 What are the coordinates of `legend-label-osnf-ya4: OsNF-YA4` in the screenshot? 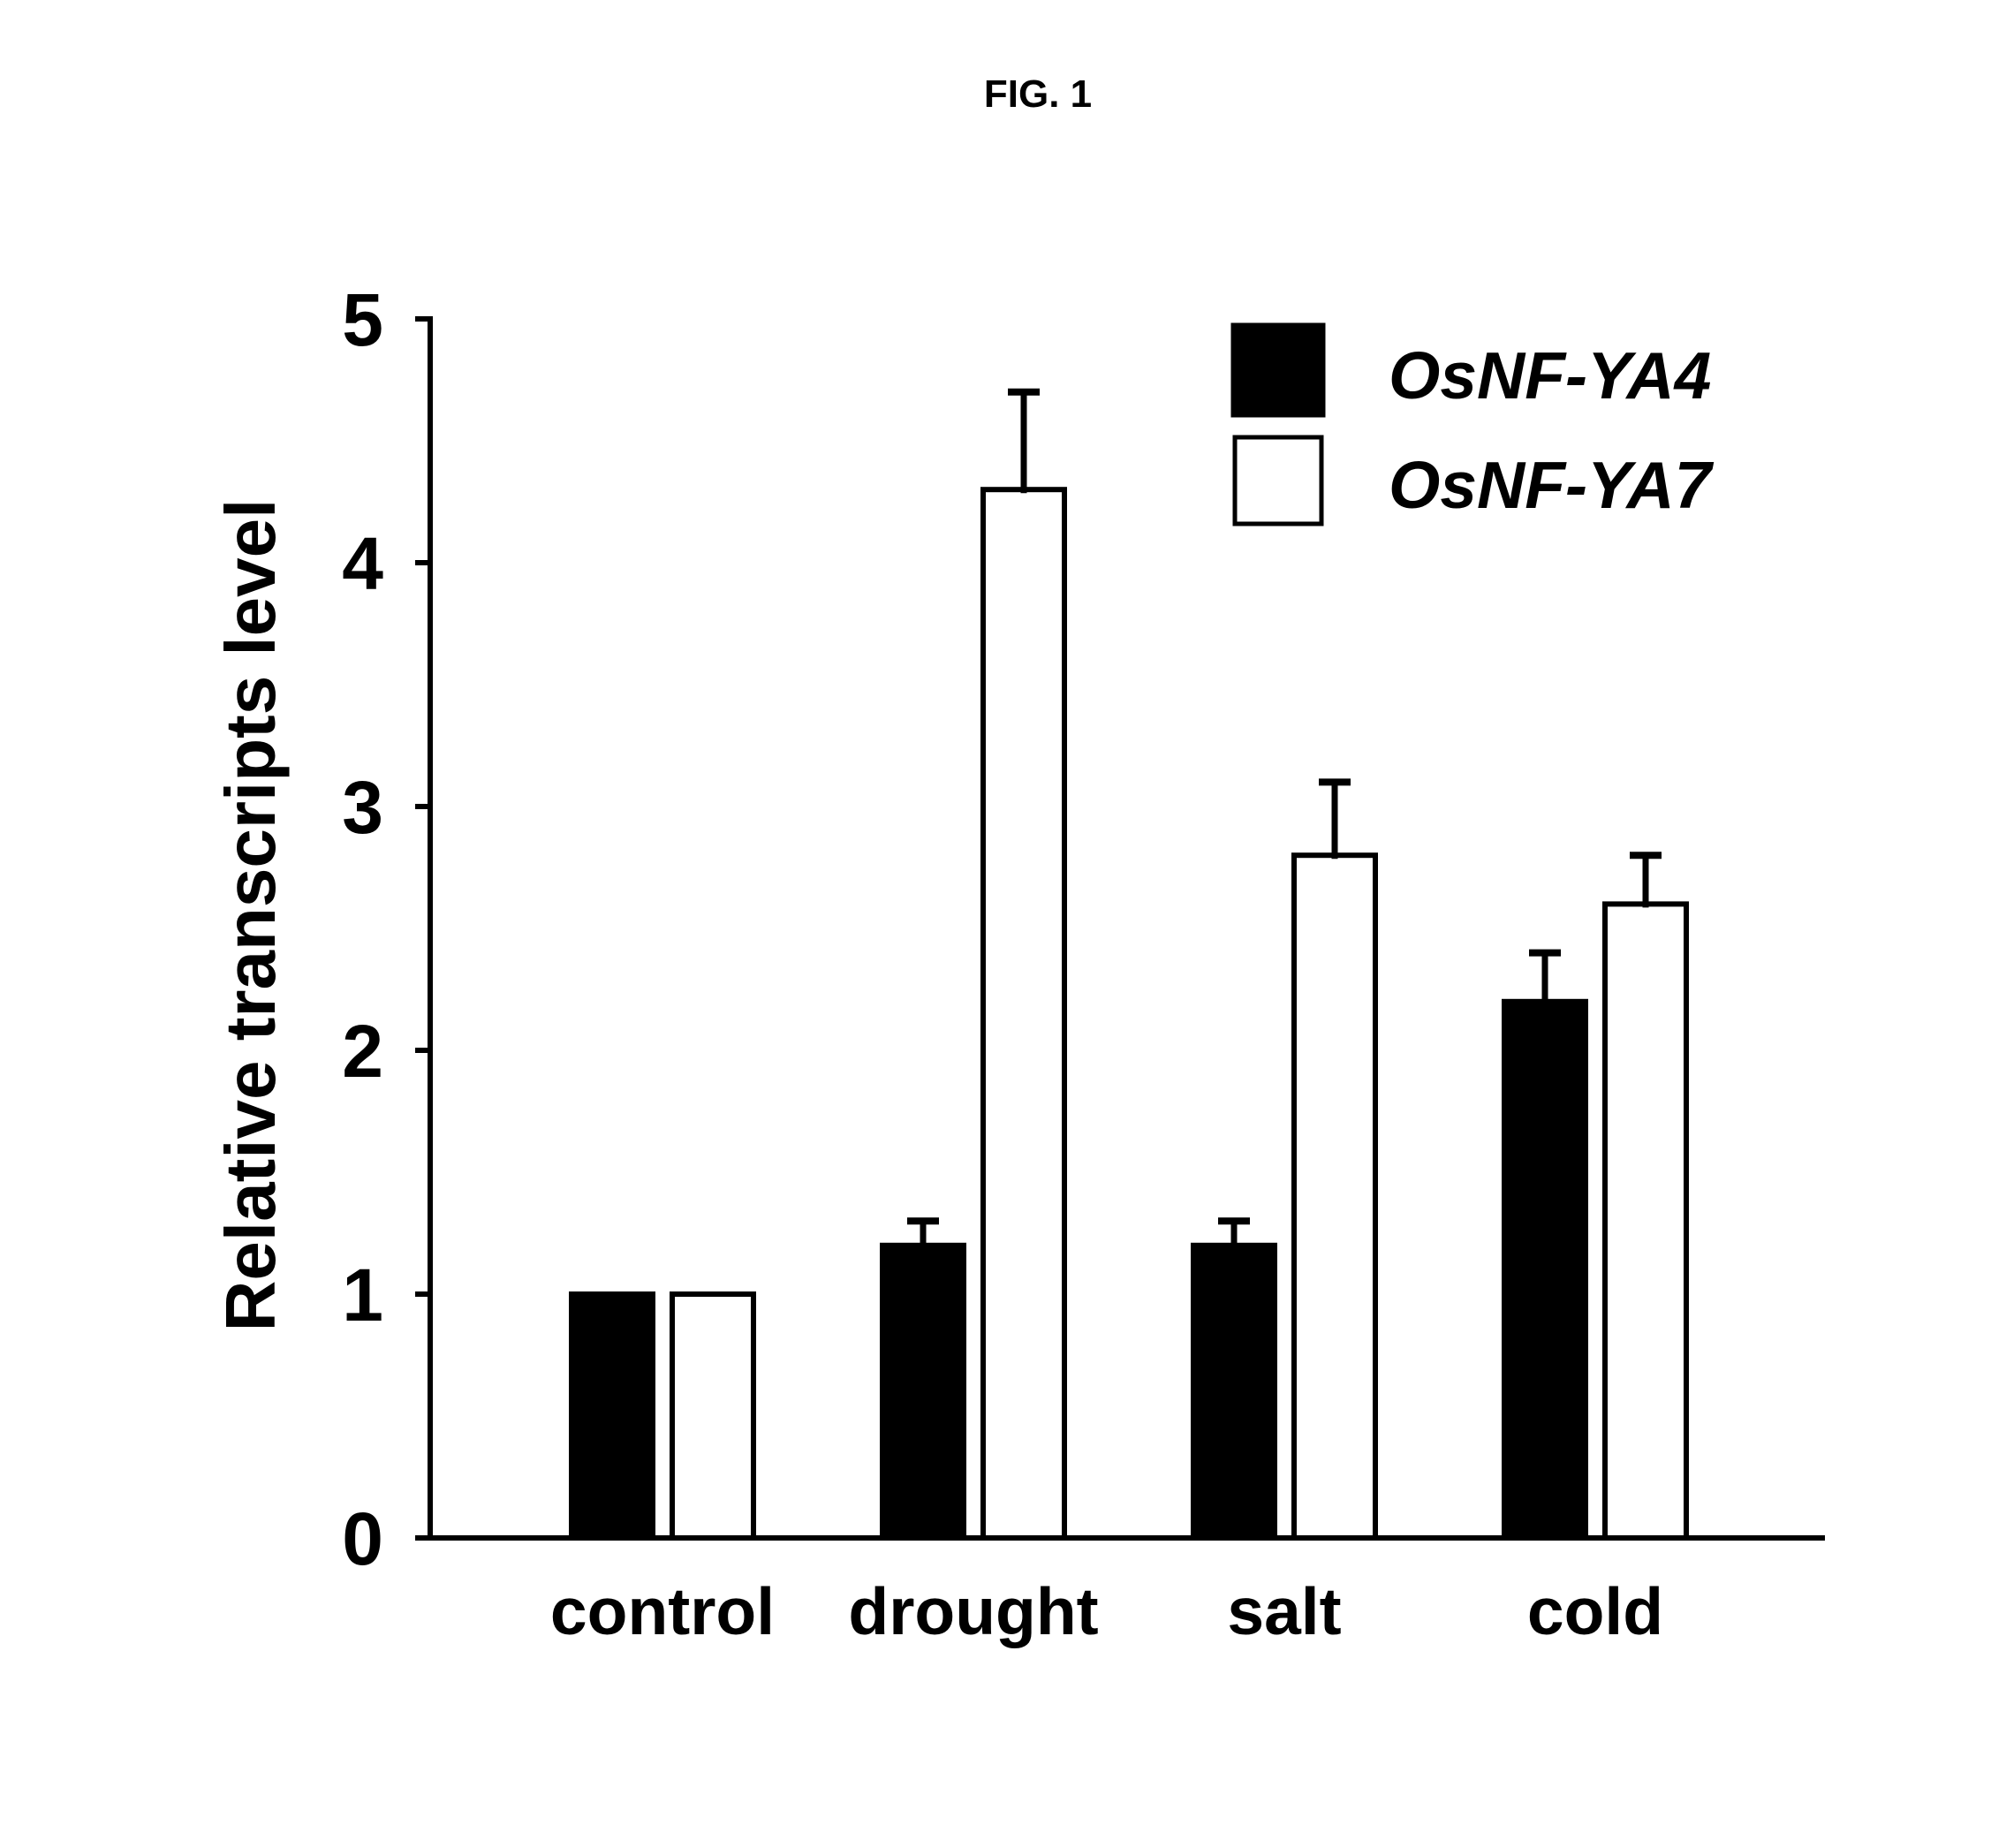 It's located at (1550, 375).